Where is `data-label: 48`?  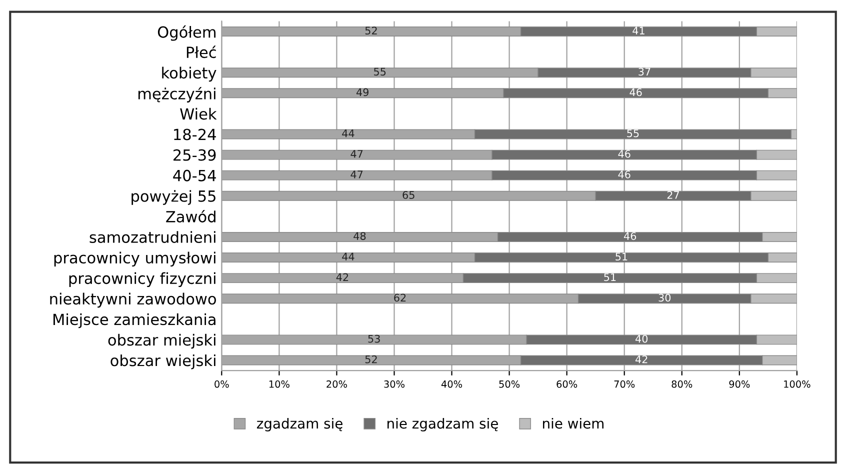 data-label: 48 is located at coordinates (360, 236).